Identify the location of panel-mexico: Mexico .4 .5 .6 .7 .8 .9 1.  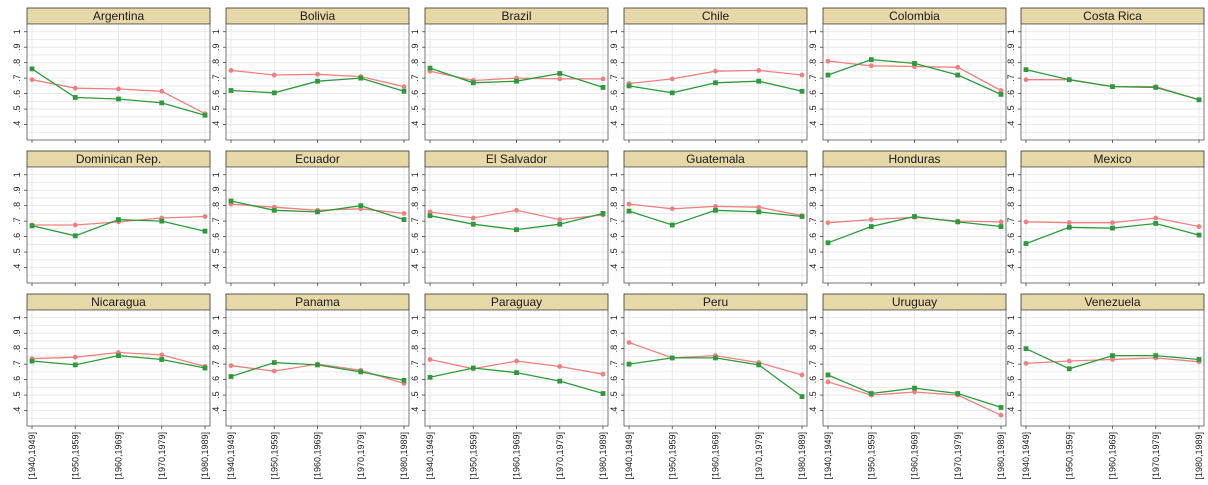
(1105, 218).